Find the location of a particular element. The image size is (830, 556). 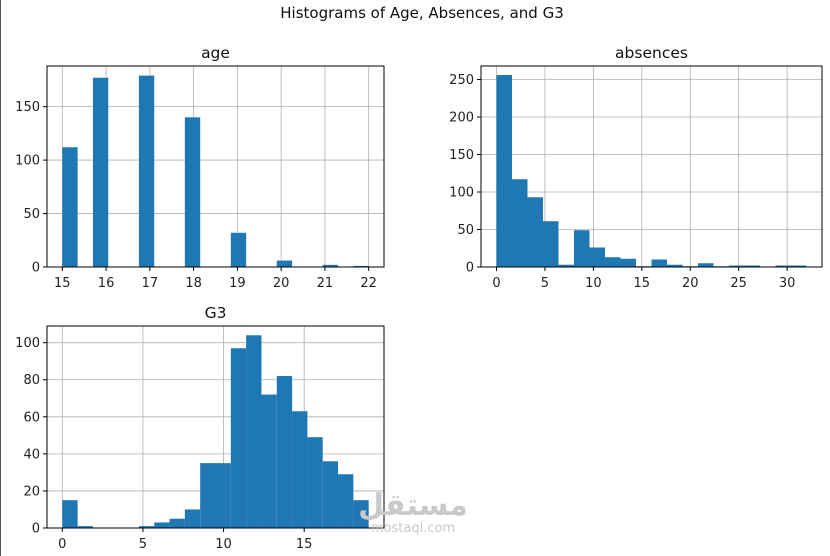

absences-ytick-label: 50 is located at coordinates (465, 230).